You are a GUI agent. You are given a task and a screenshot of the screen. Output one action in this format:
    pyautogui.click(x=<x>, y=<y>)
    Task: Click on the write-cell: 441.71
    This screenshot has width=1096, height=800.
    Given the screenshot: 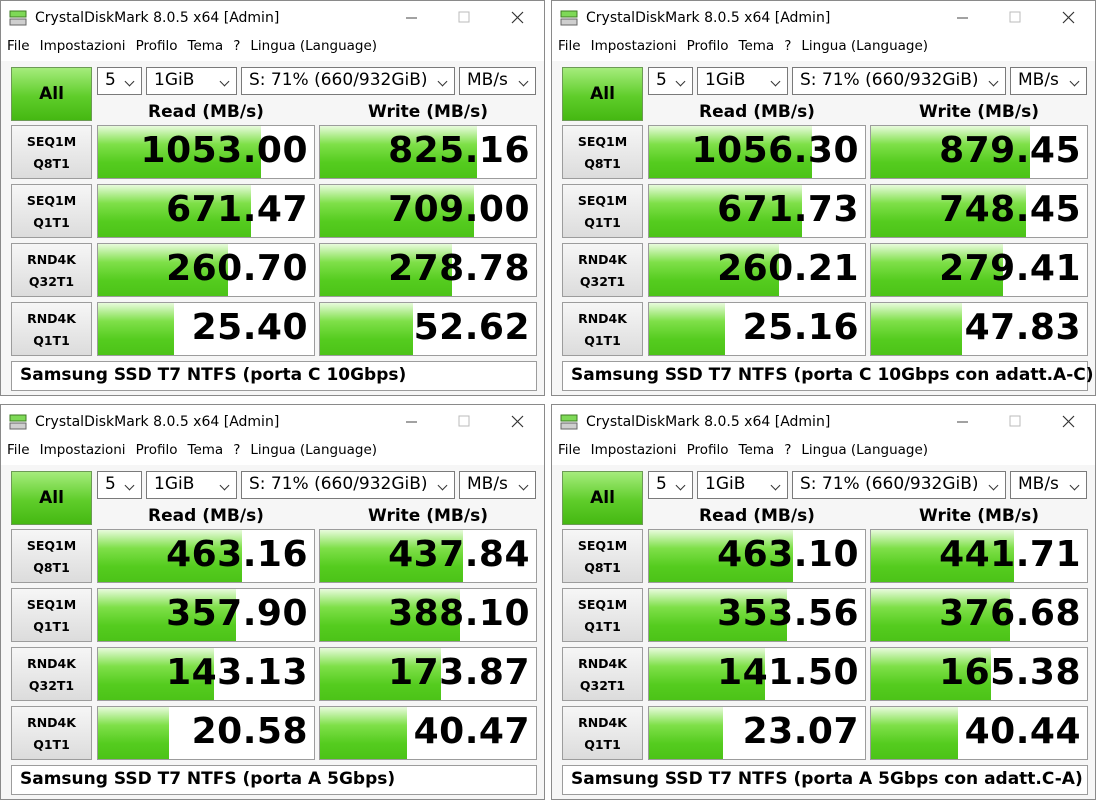 What is the action you would take?
    pyautogui.click(x=979, y=556)
    